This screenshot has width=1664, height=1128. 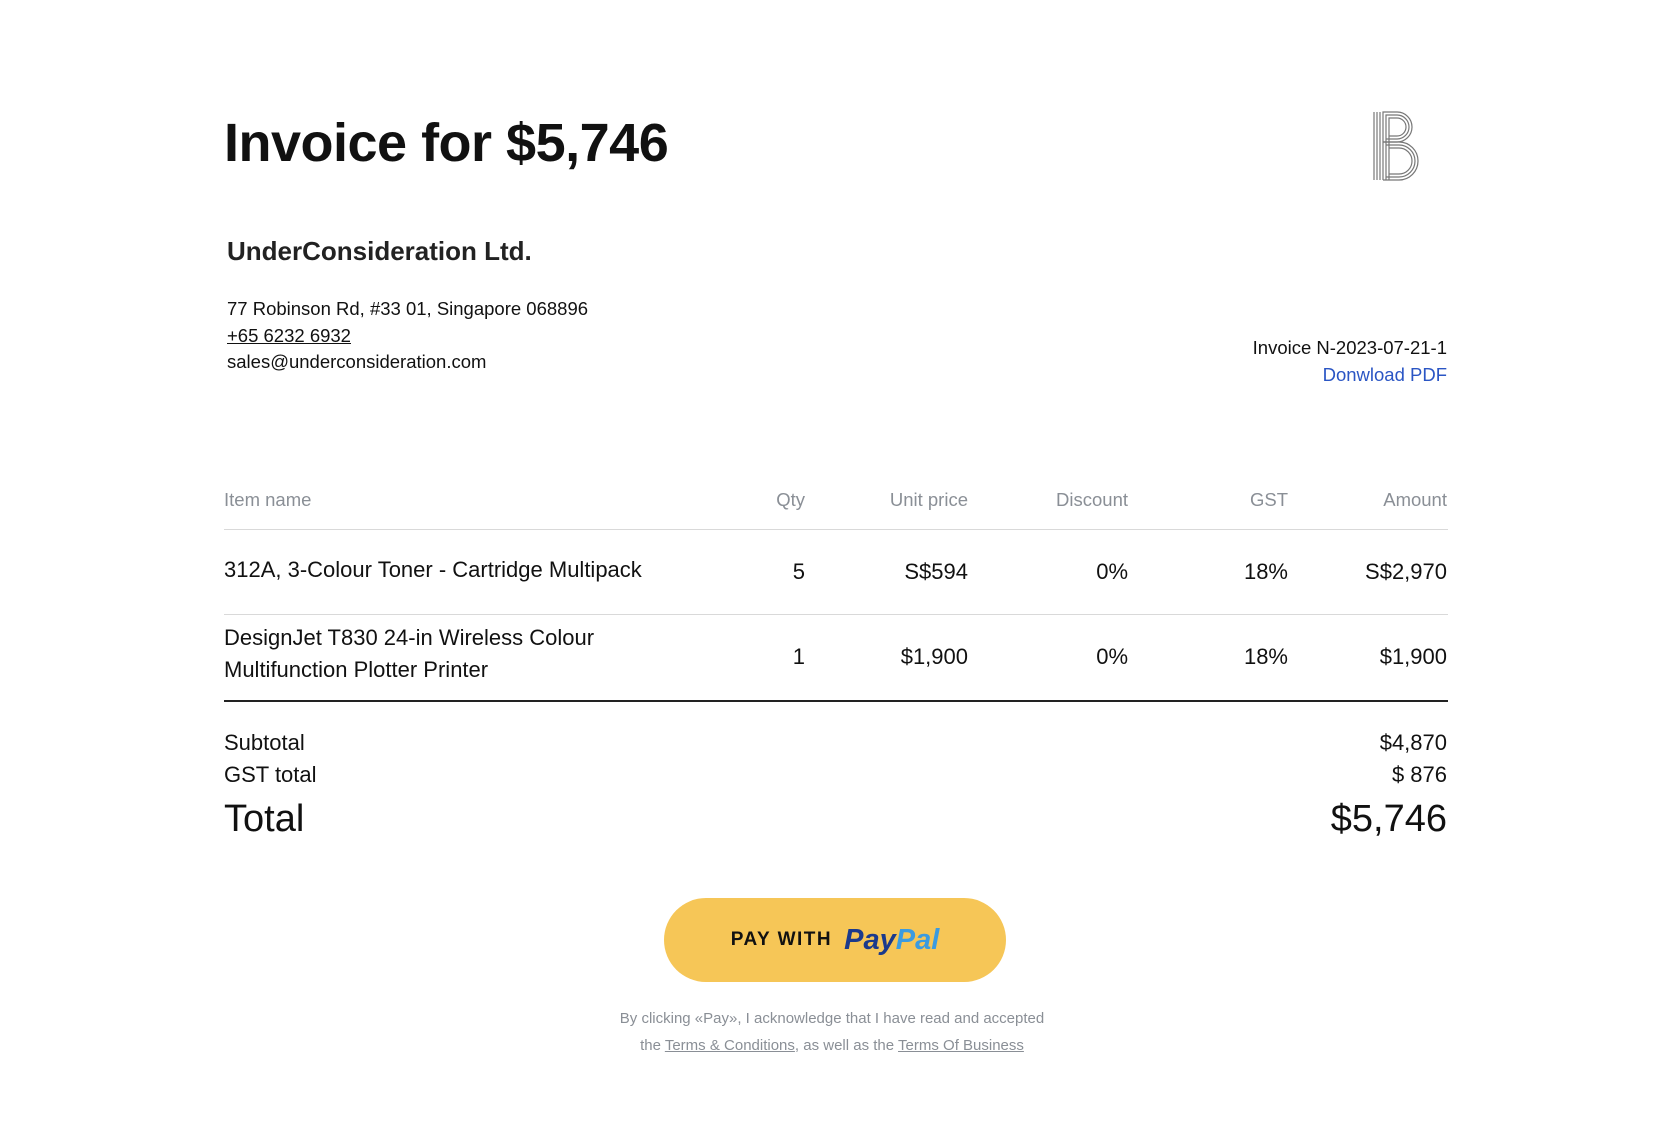 I want to click on item-unit-price: $1,900, so click(x=934, y=656).